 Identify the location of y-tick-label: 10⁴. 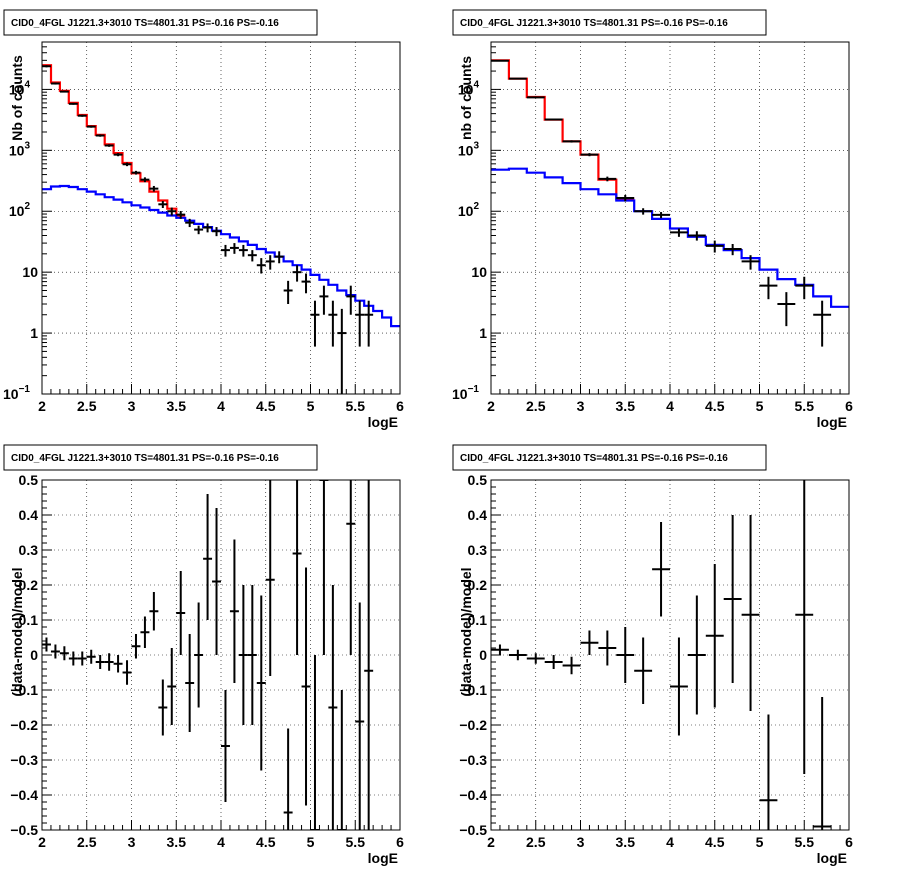
(20, 88).